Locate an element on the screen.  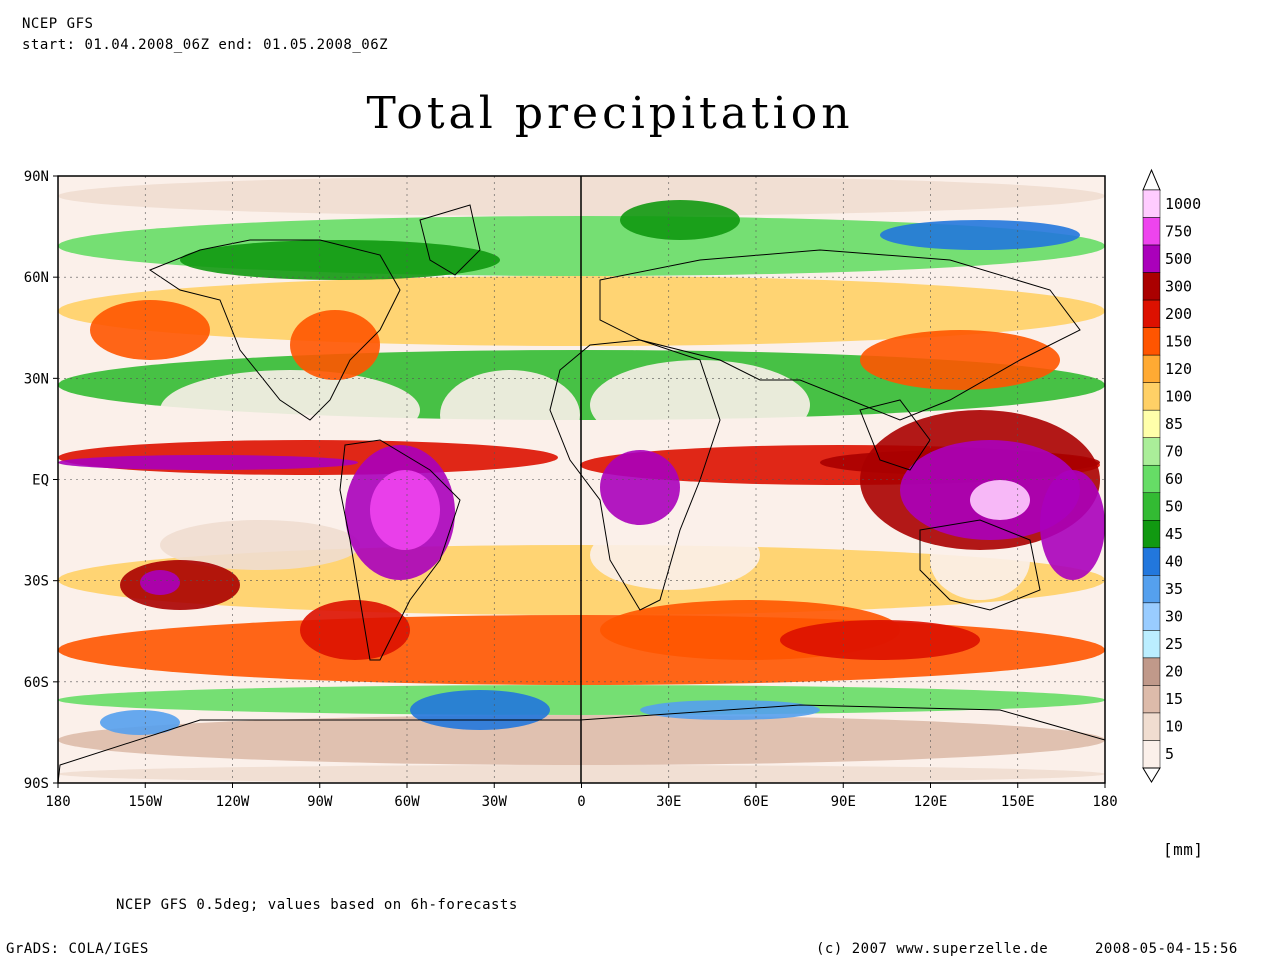
lon-label: 30W is located at coordinates (495, 802).